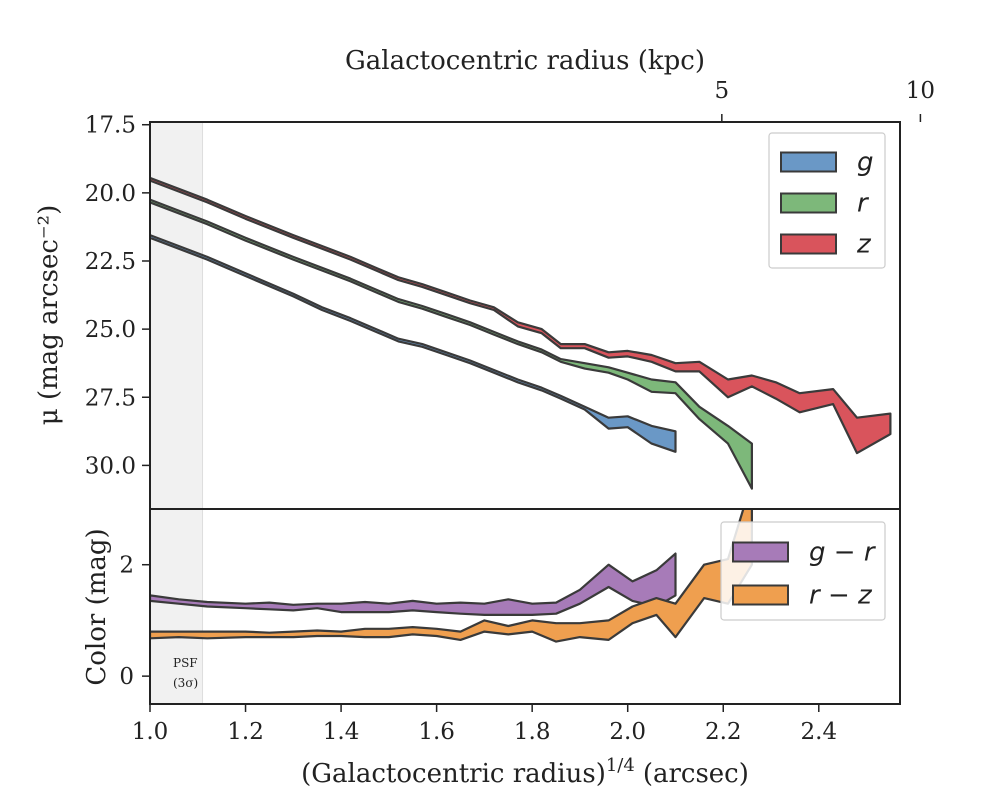  Describe the element at coordinates (920, 91) in the screenshot. I see `top-x-tick-label: 10` at that location.